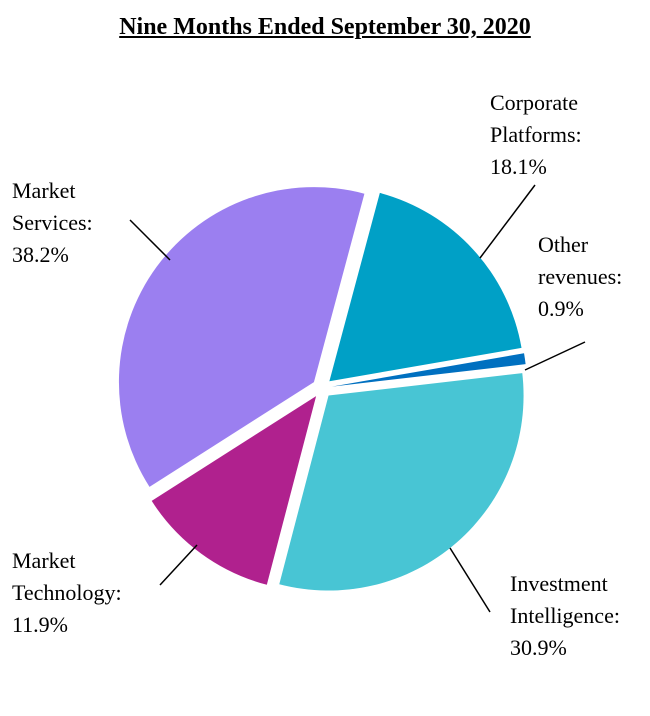 This screenshot has height=716, width=650. Describe the element at coordinates (40, 624) in the screenshot. I see `value-label: 11.9%` at that location.